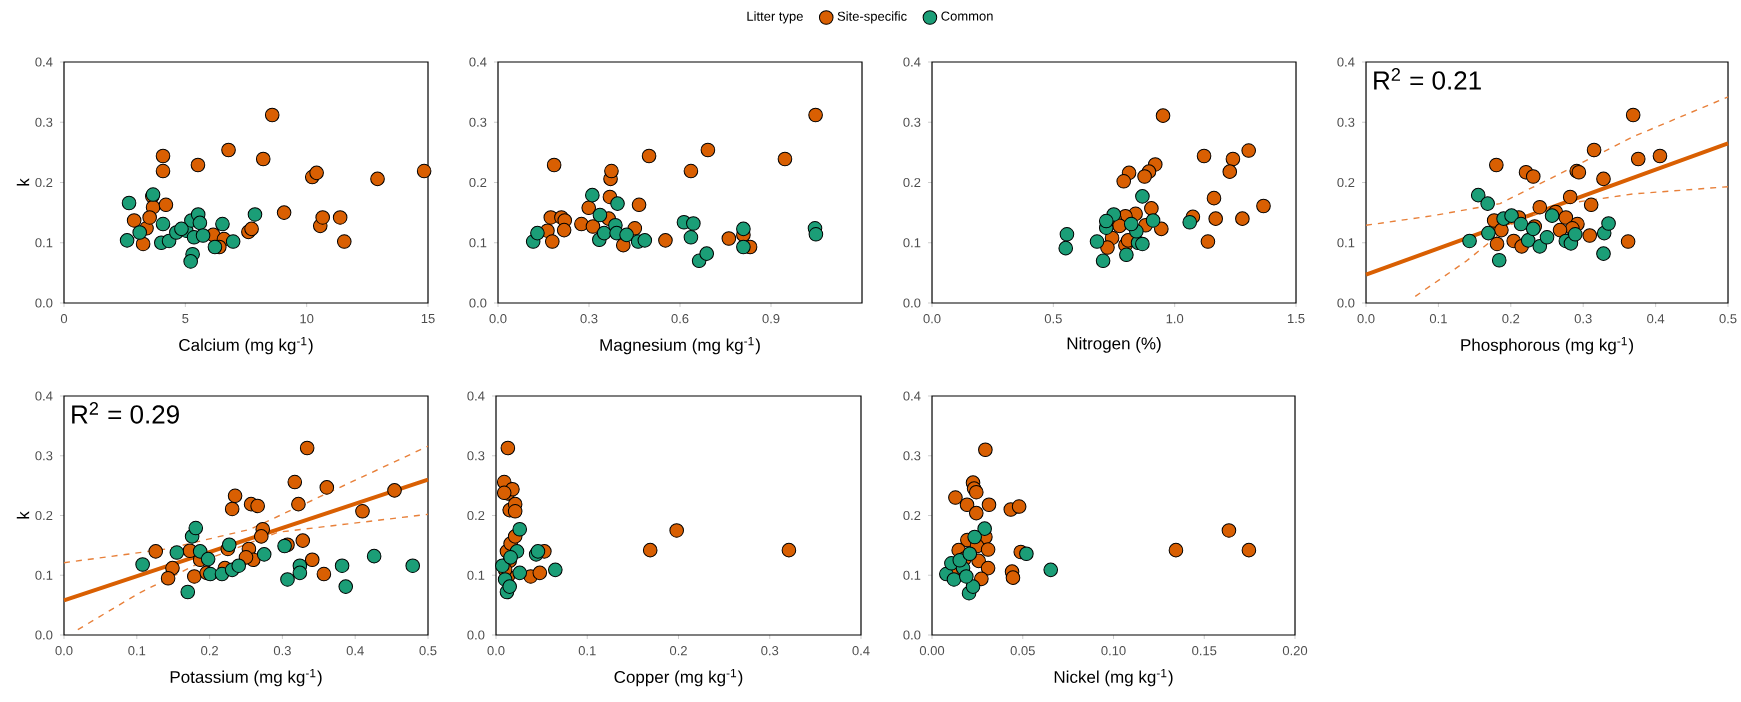 This screenshot has width=1741, height=702. I want to click on annotation: R$^{2}$ = 0.21, so click(1427, 79).